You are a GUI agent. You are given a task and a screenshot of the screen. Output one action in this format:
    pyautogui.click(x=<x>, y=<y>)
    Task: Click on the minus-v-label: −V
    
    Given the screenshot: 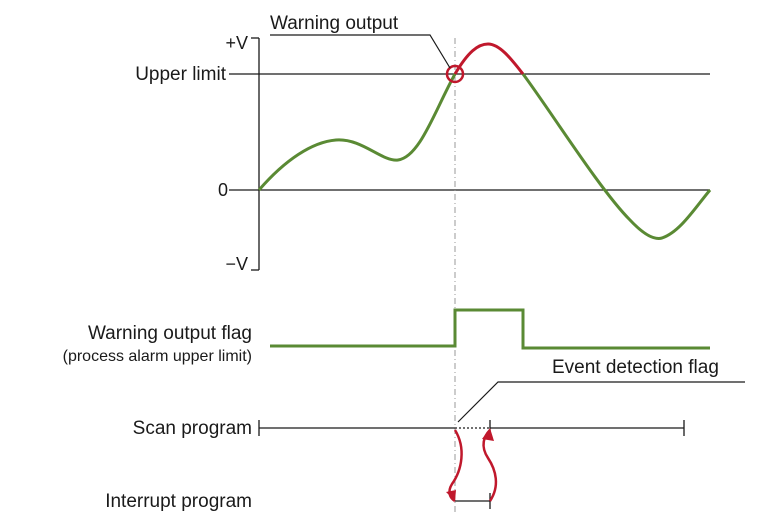 What is the action you would take?
    pyautogui.click(x=236, y=264)
    